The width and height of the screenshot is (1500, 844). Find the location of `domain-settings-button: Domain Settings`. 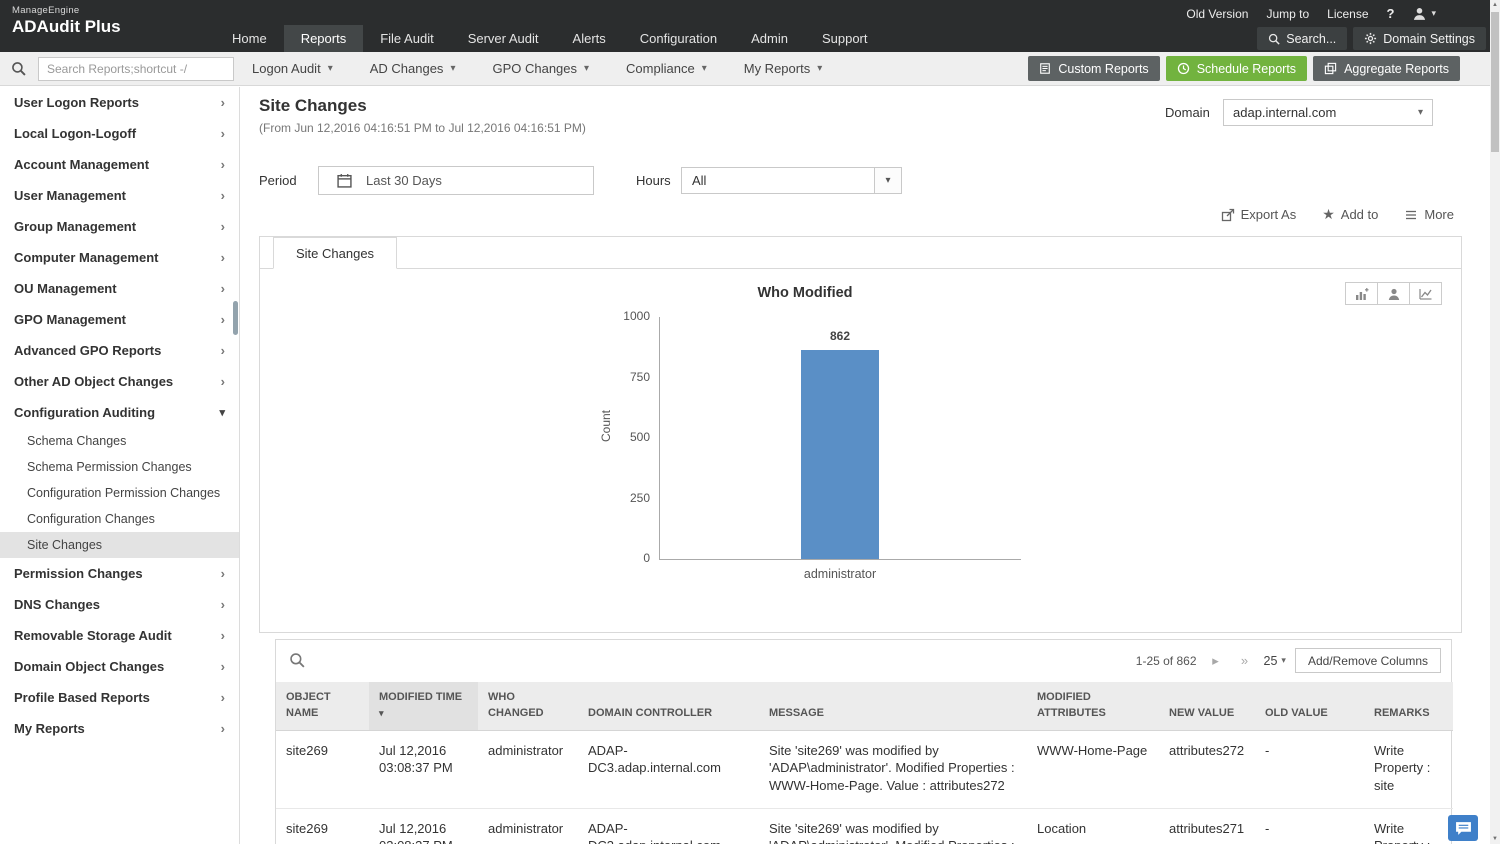

domain-settings-button: Domain Settings is located at coordinates (1419, 38).